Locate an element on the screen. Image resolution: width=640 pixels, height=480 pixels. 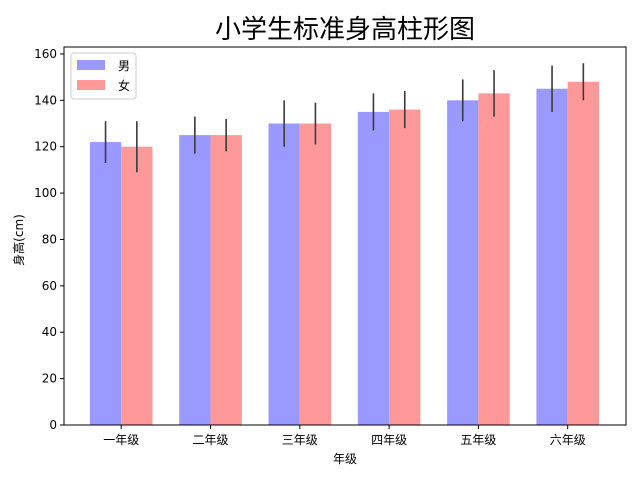
legend: 男女 is located at coordinates (103, 76).